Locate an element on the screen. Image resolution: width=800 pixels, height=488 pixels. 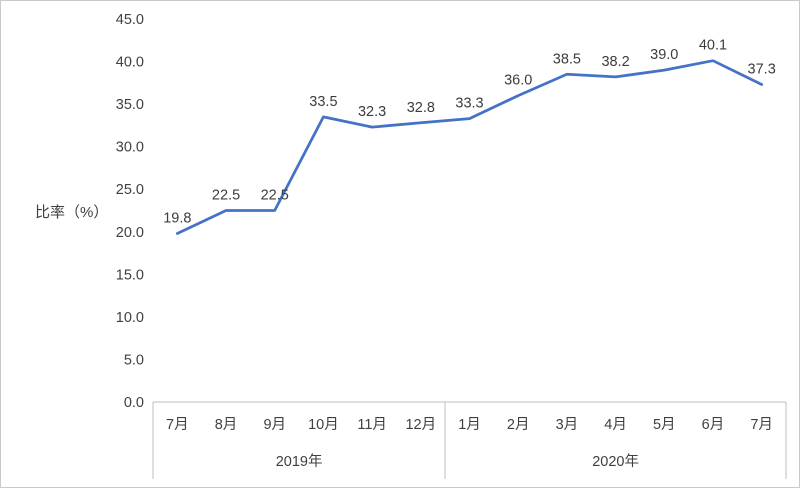
data-label: 38.5 is located at coordinates (567, 59).